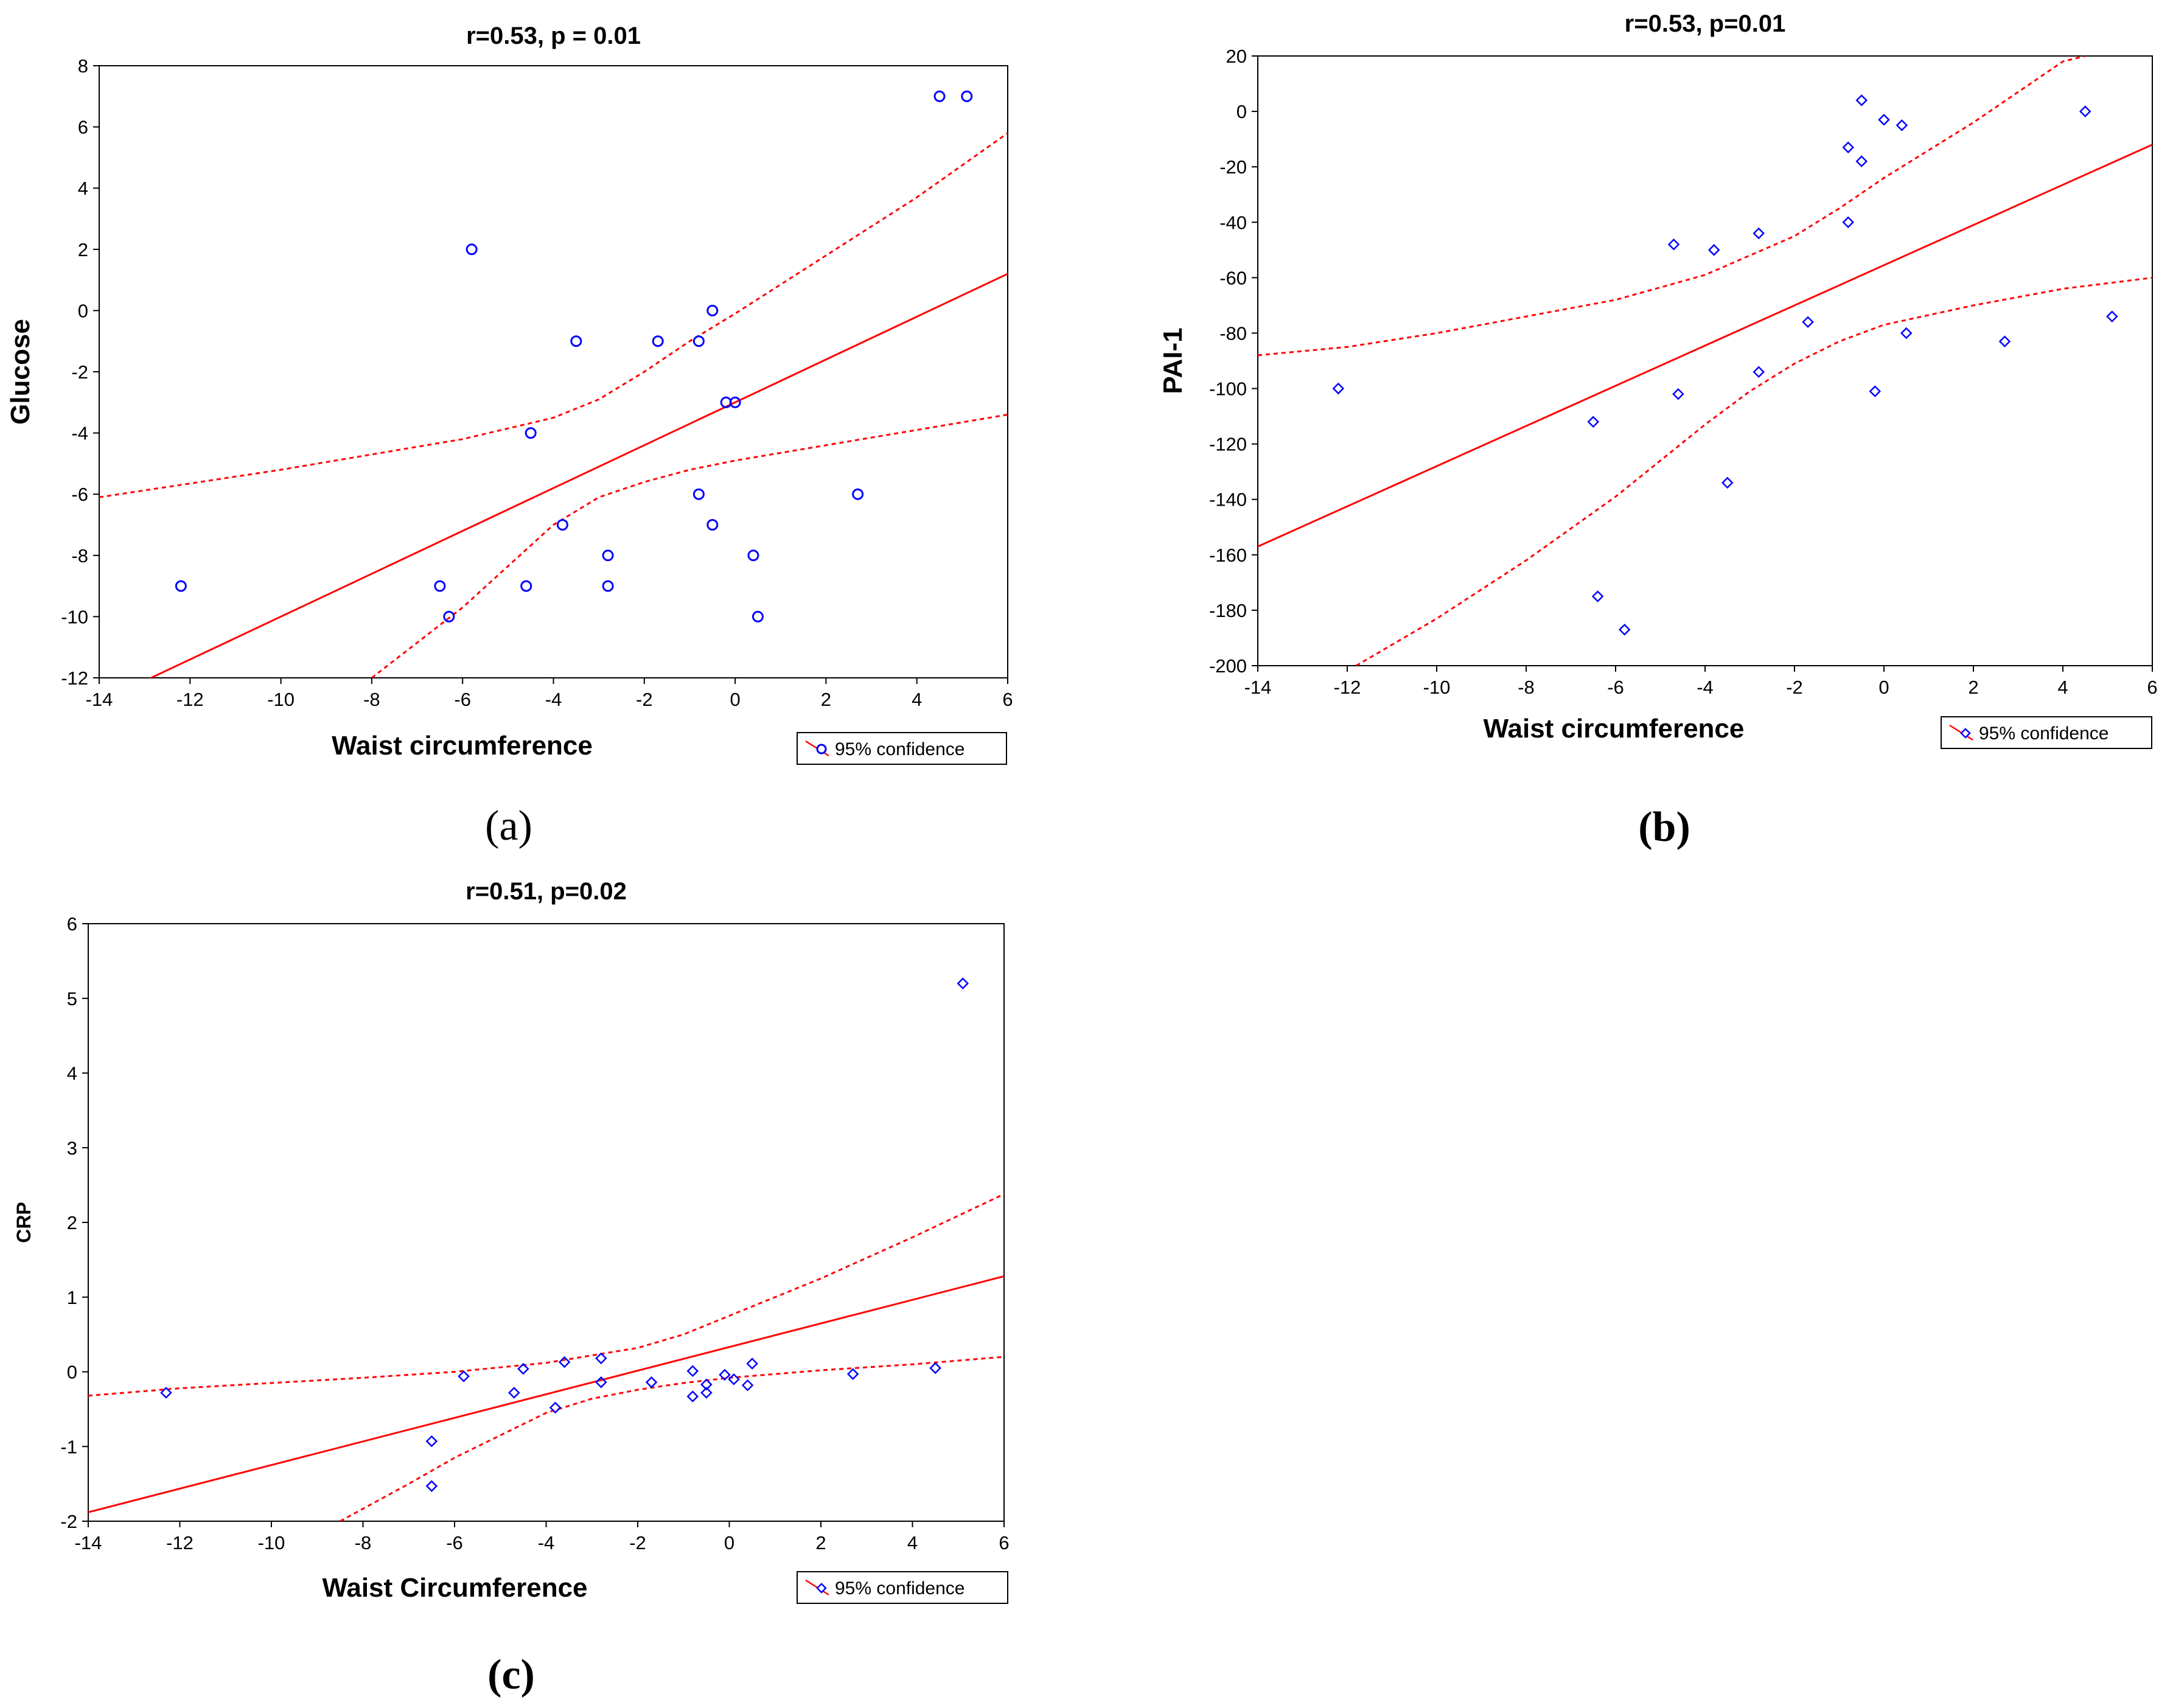 Image resolution: width=2173 pixels, height=1708 pixels. What do you see at coordinates (74, 616) in the screenshot?
I see `y-tick-label: -10` at bounding box center [74, 616].